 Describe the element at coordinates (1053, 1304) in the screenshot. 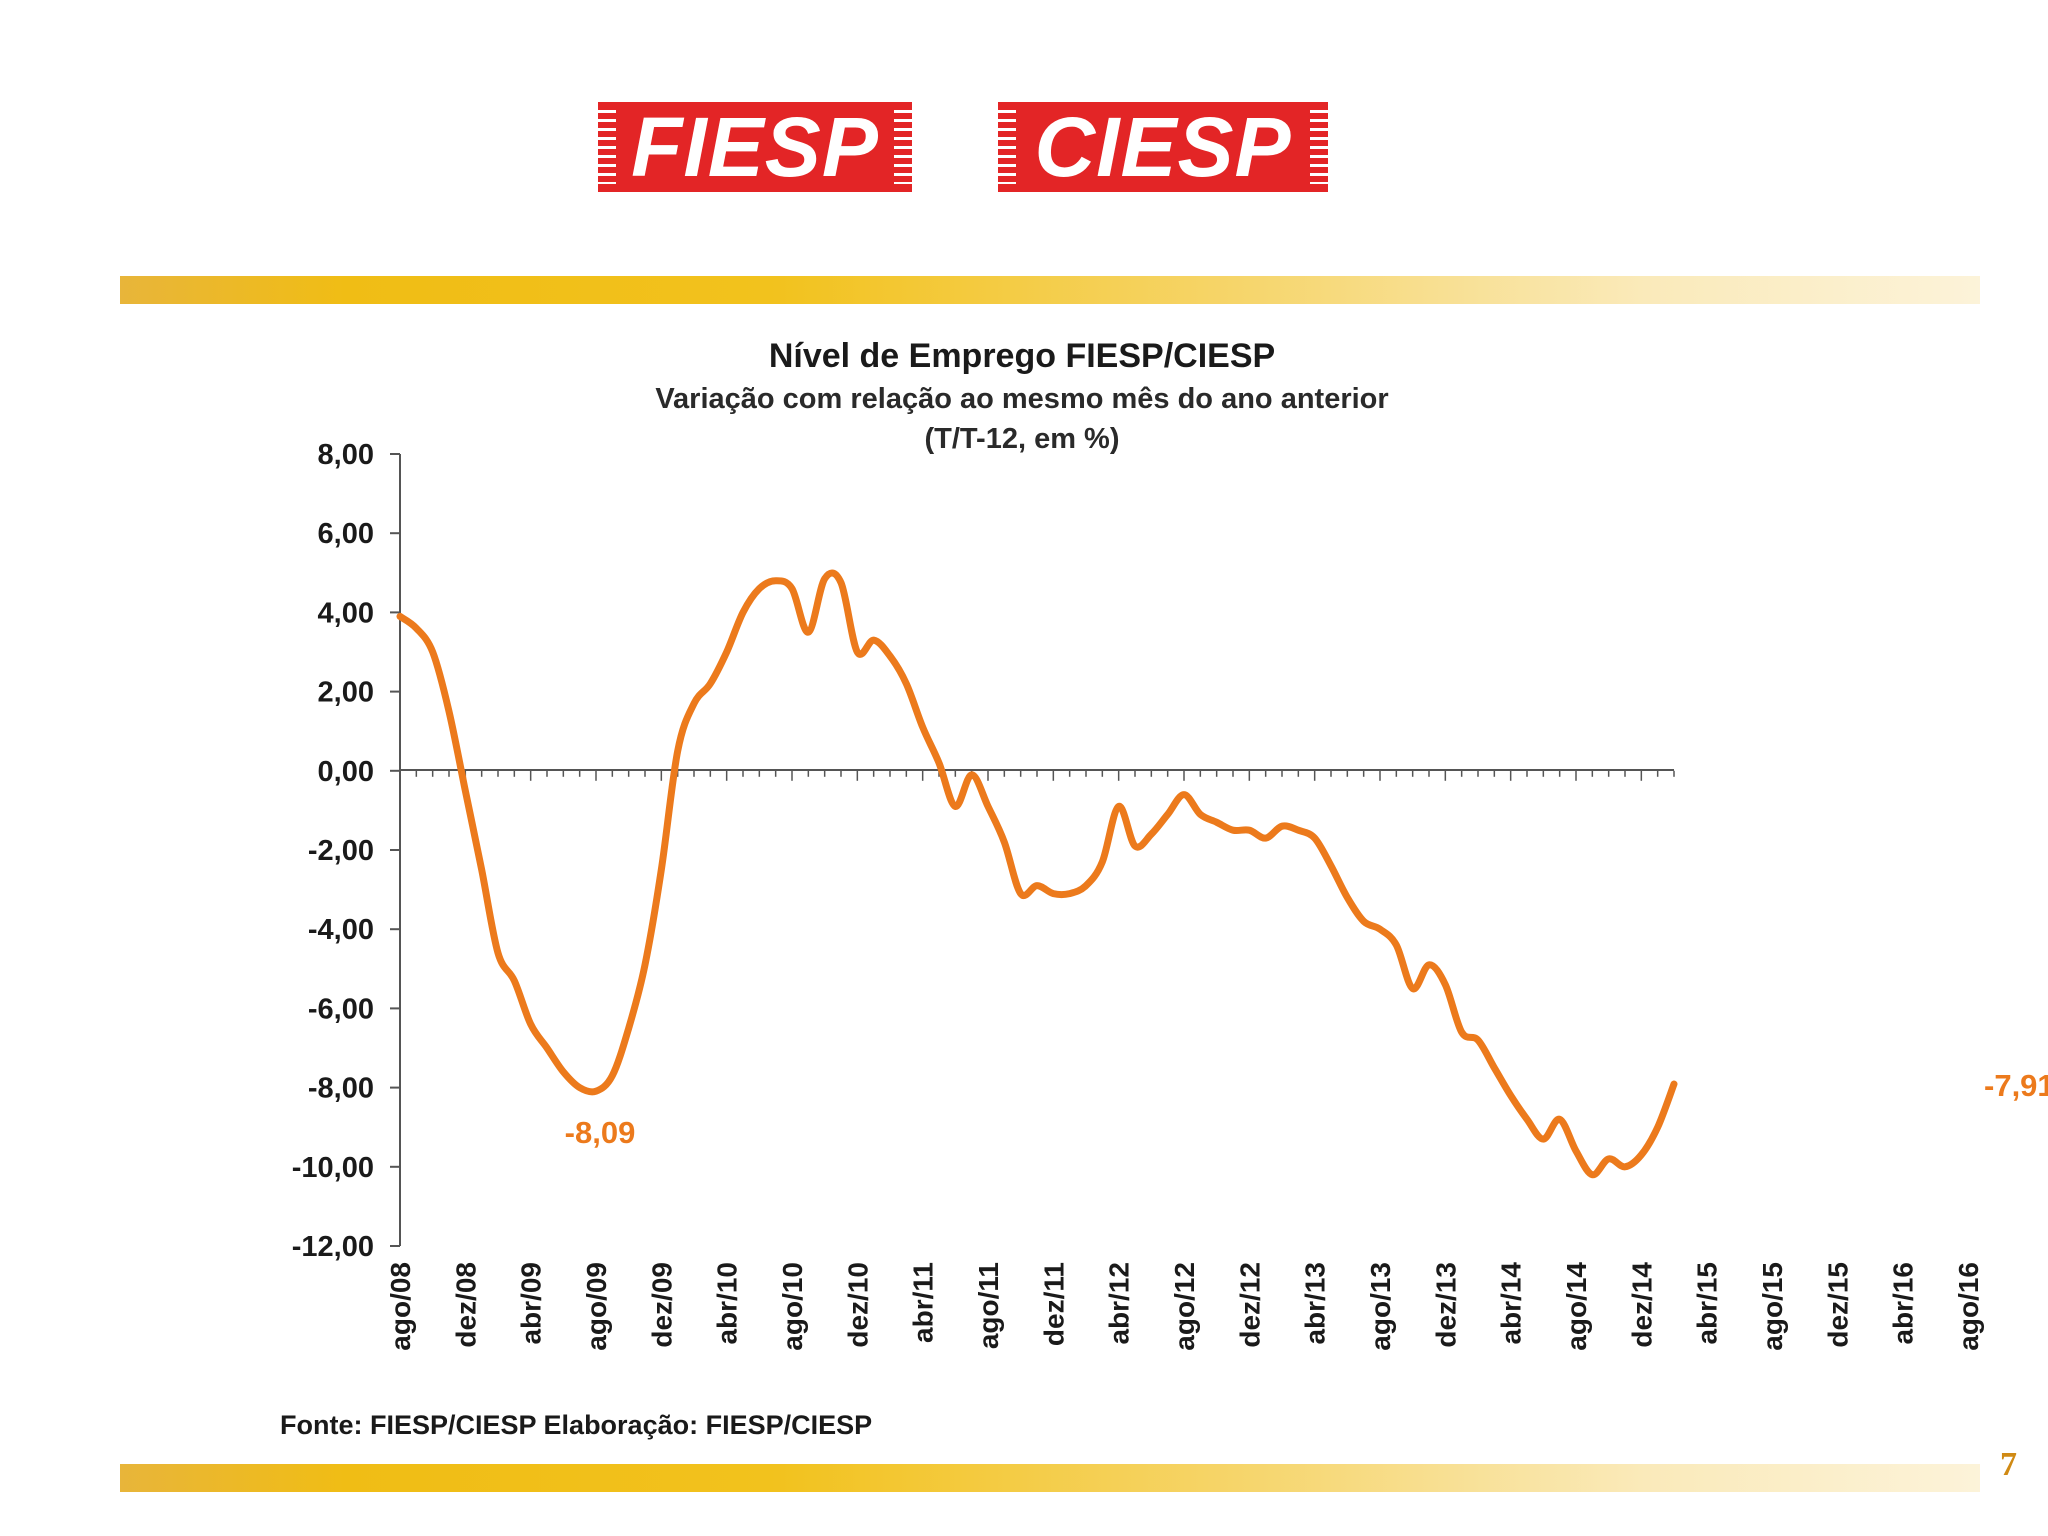

I see `x-tick-label: dez/11` at that location.